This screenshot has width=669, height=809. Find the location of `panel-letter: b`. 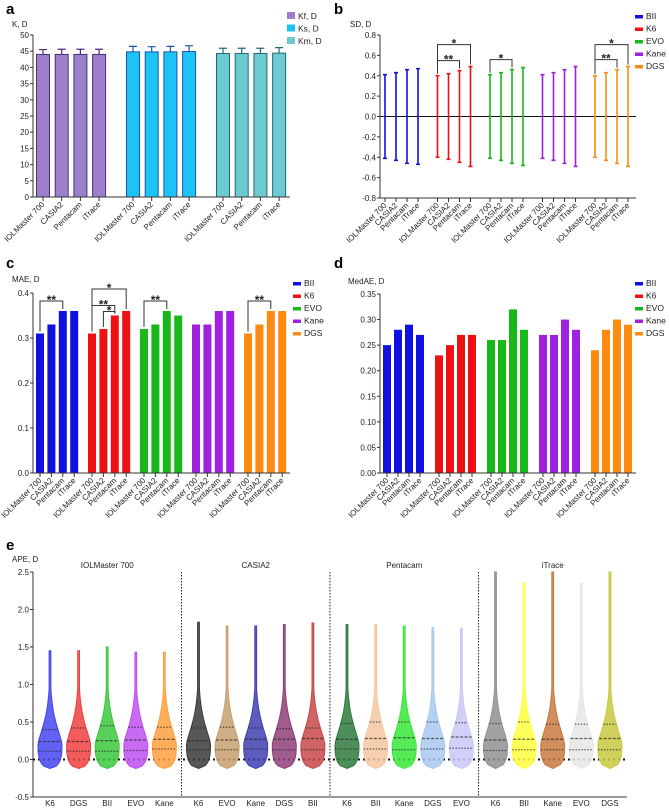

panel-letter: b is located at coordinates (338, 9).